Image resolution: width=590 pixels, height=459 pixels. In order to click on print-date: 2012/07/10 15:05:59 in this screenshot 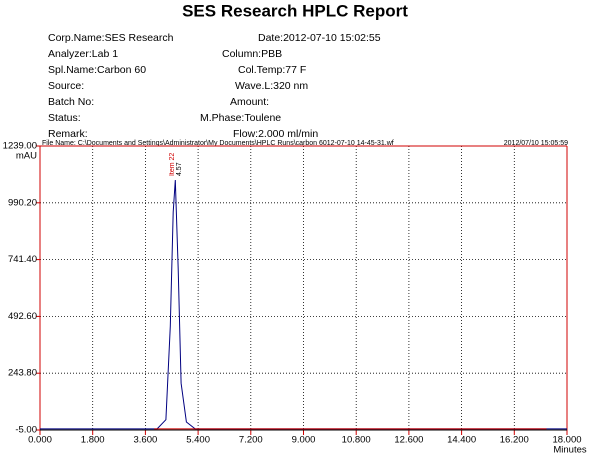, I will do `click(536, 143)`.